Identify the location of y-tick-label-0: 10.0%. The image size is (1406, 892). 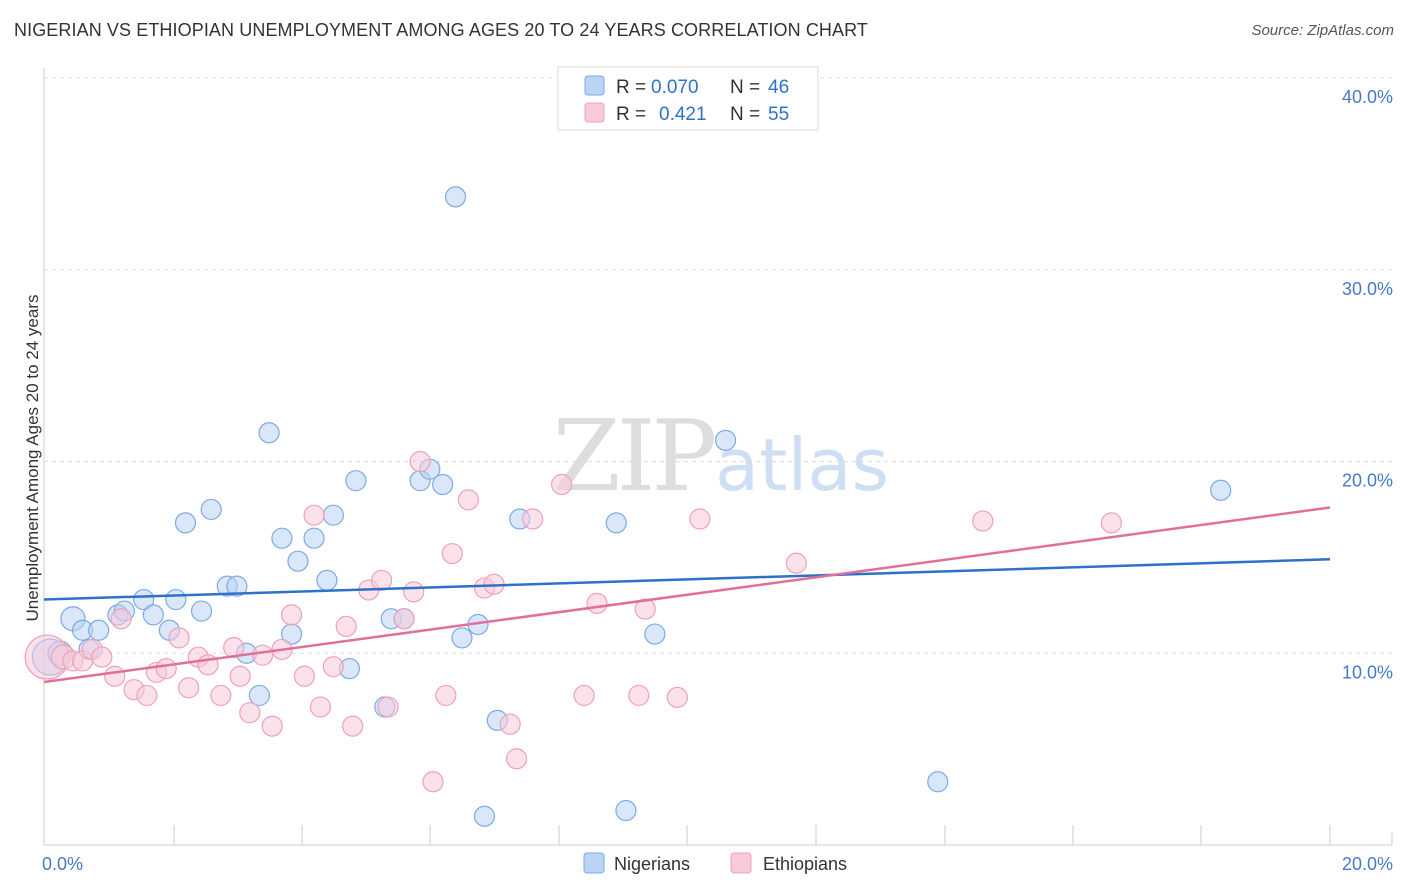
(1367, 672).